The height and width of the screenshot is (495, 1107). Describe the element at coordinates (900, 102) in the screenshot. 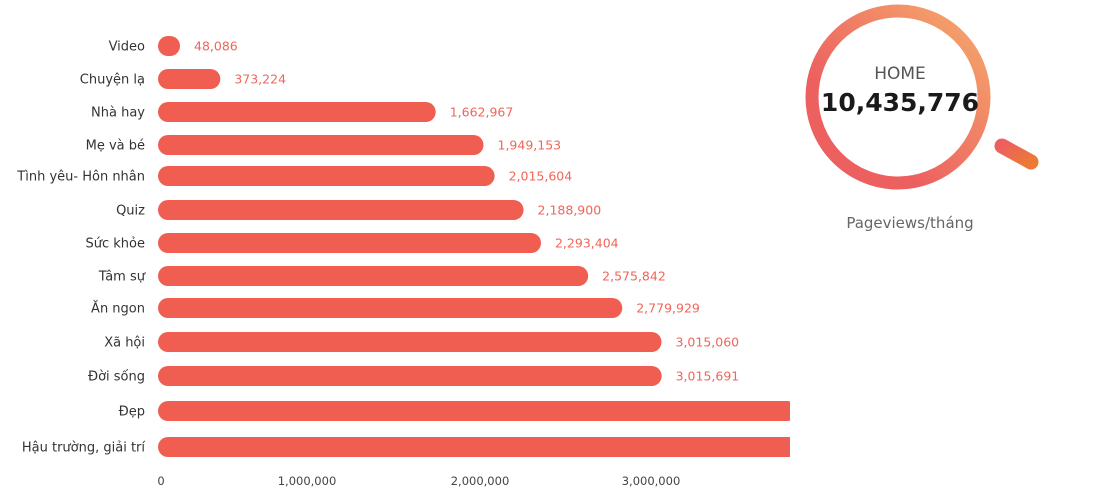

I see `summary-value: 10,435,776` at that location.